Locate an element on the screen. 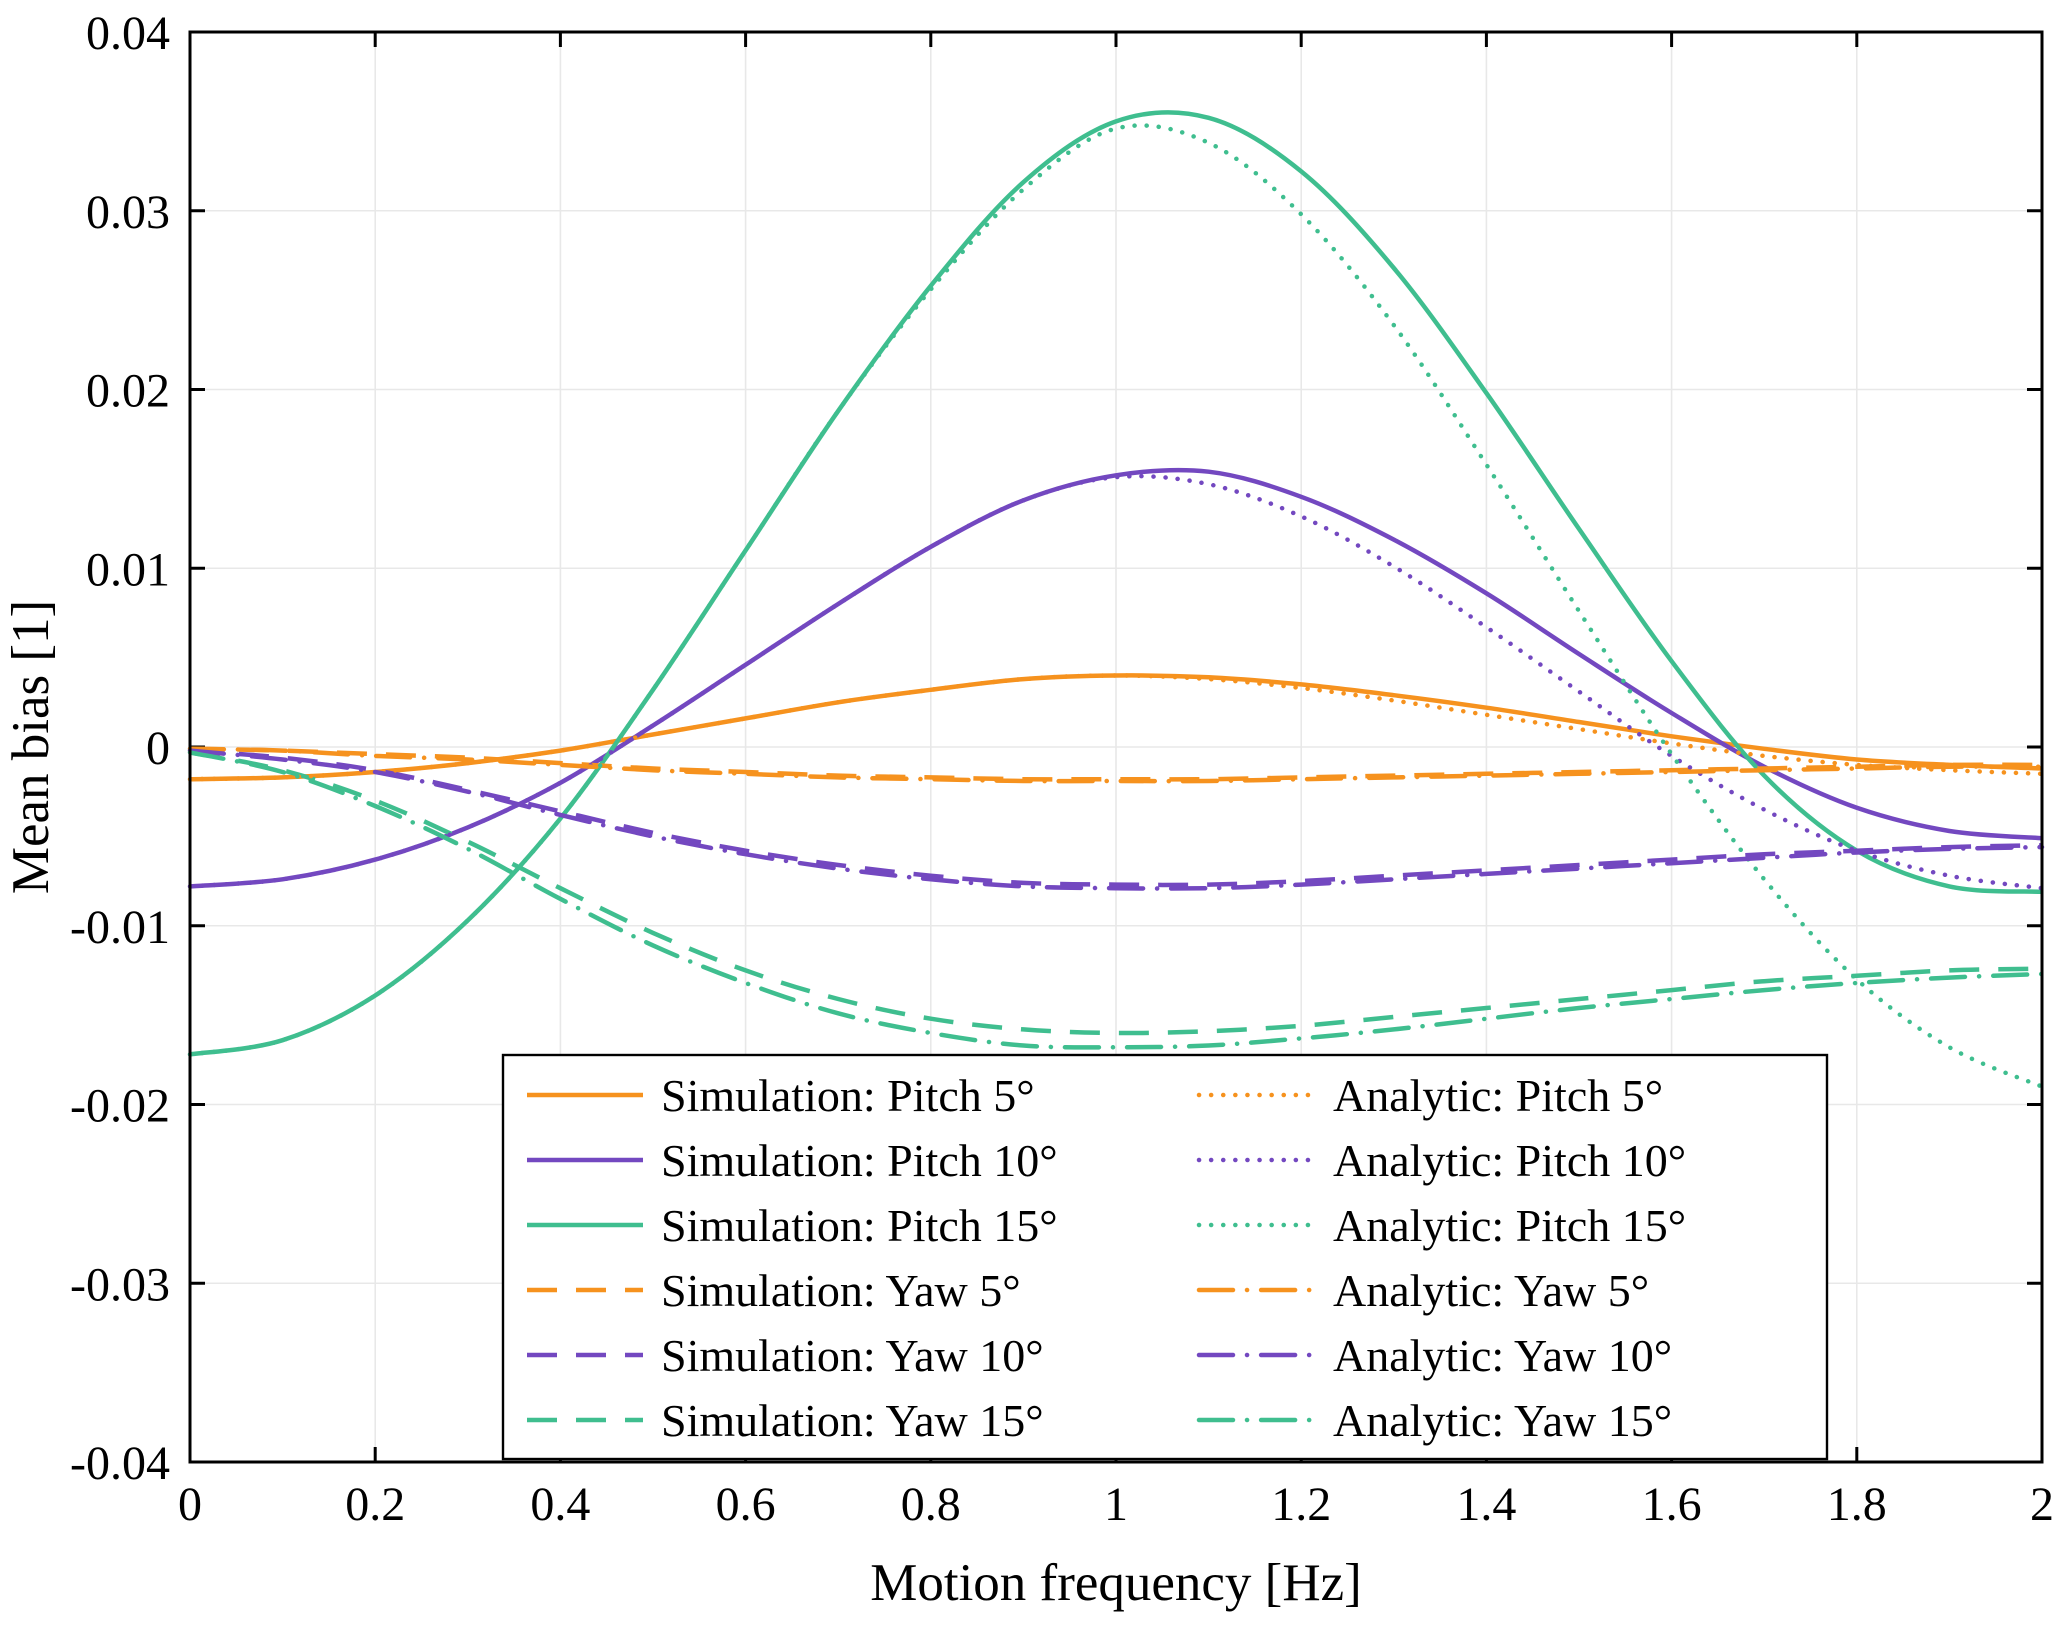 The height and width of the screenshot is (1627, 2067). legend-entry-label: Simulation: Pitch 15° is located at coordinates (859, 1225).